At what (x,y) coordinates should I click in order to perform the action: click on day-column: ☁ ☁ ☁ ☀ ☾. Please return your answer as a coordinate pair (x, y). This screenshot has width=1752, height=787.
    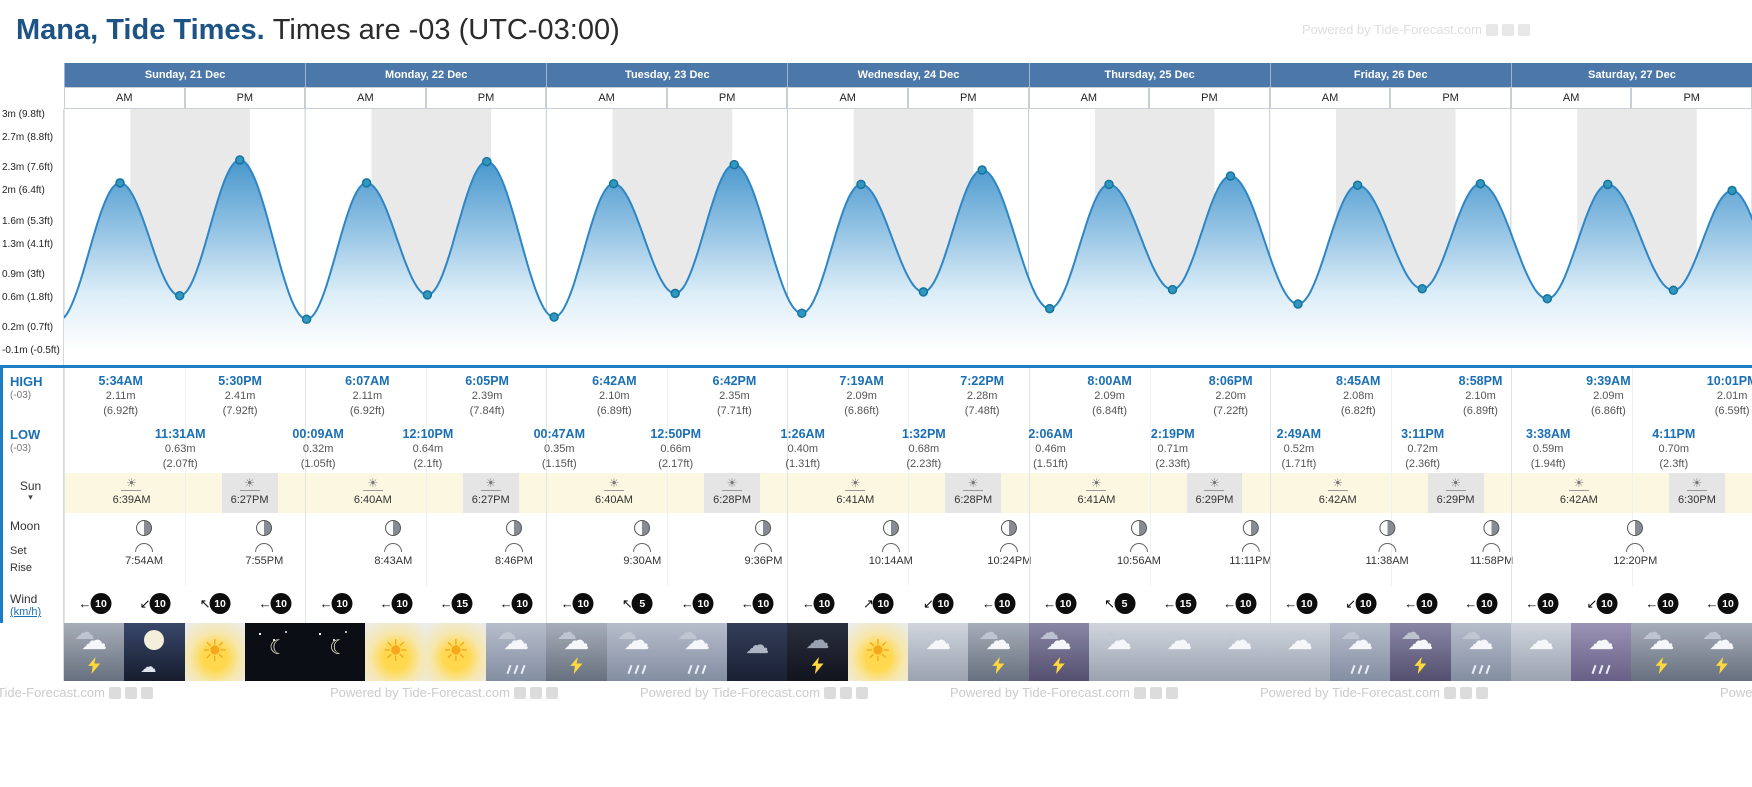
    Looking at the image, I should click on (185, 652).